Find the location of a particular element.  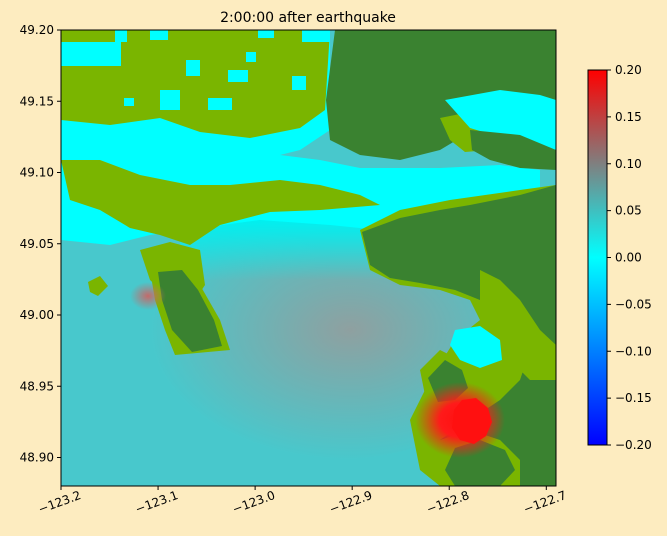

y-tick-label: 49.20 is located at coordinates (37, 30).